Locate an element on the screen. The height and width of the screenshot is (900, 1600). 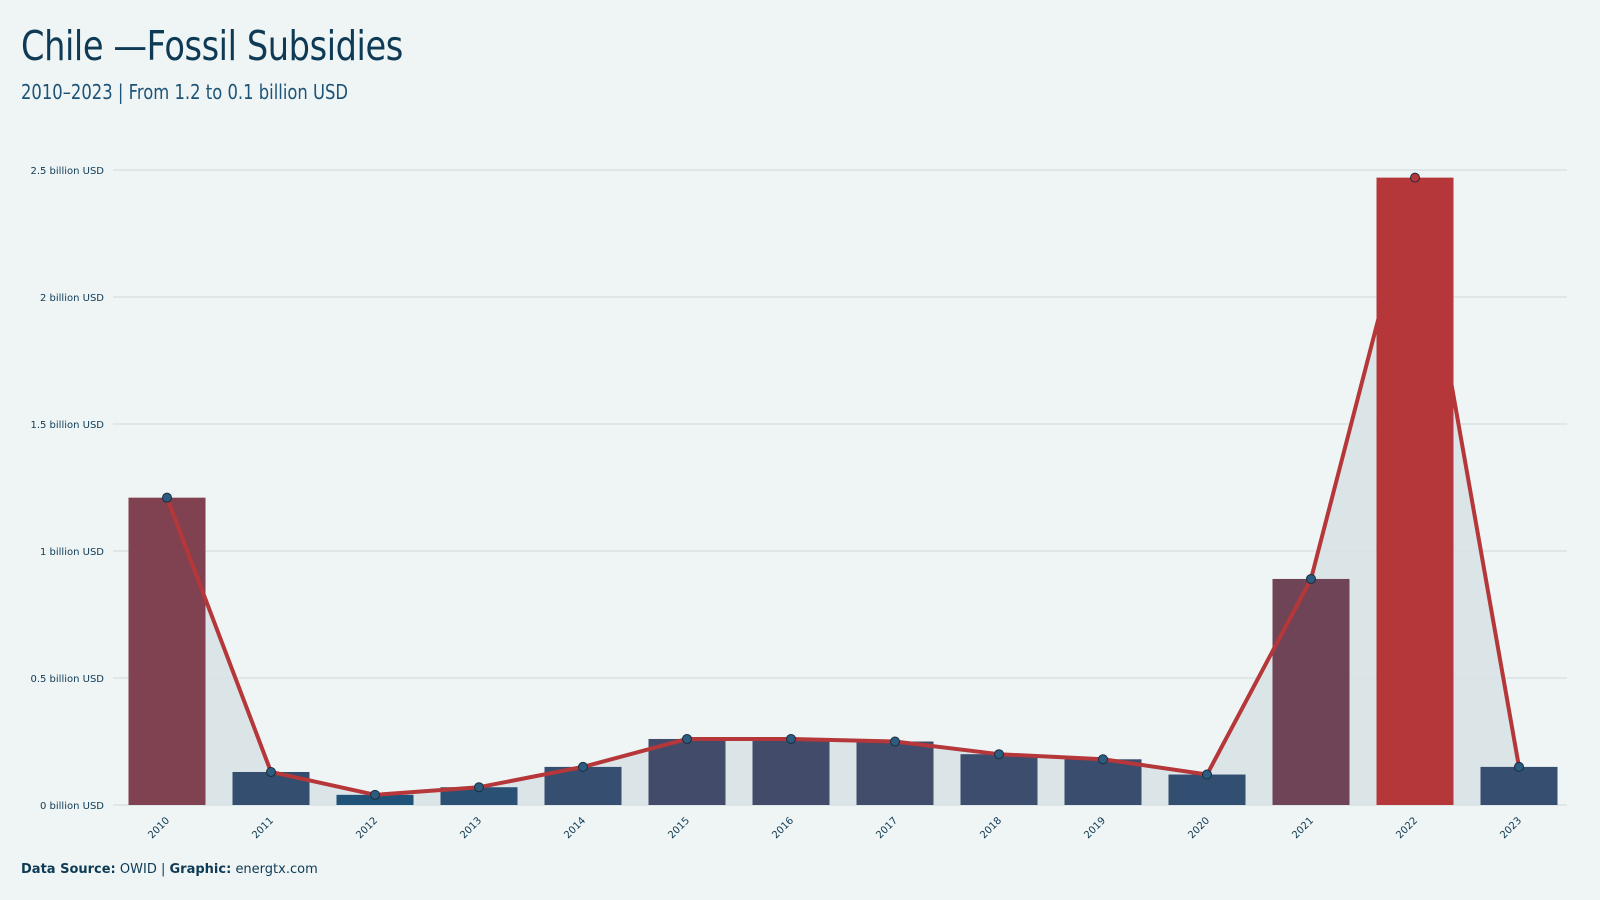
point-2013 is located at coordinates (479, 787).